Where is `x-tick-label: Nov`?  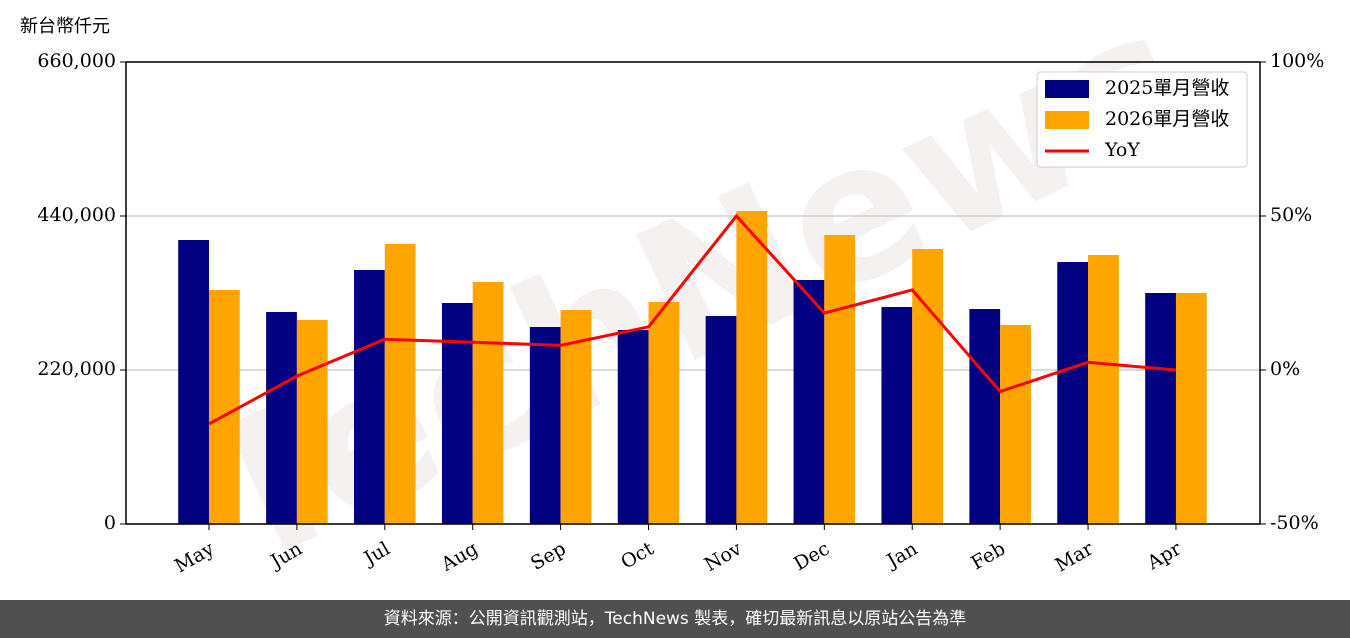 x-tick-label: Nov is located at coordinates (723, 556).